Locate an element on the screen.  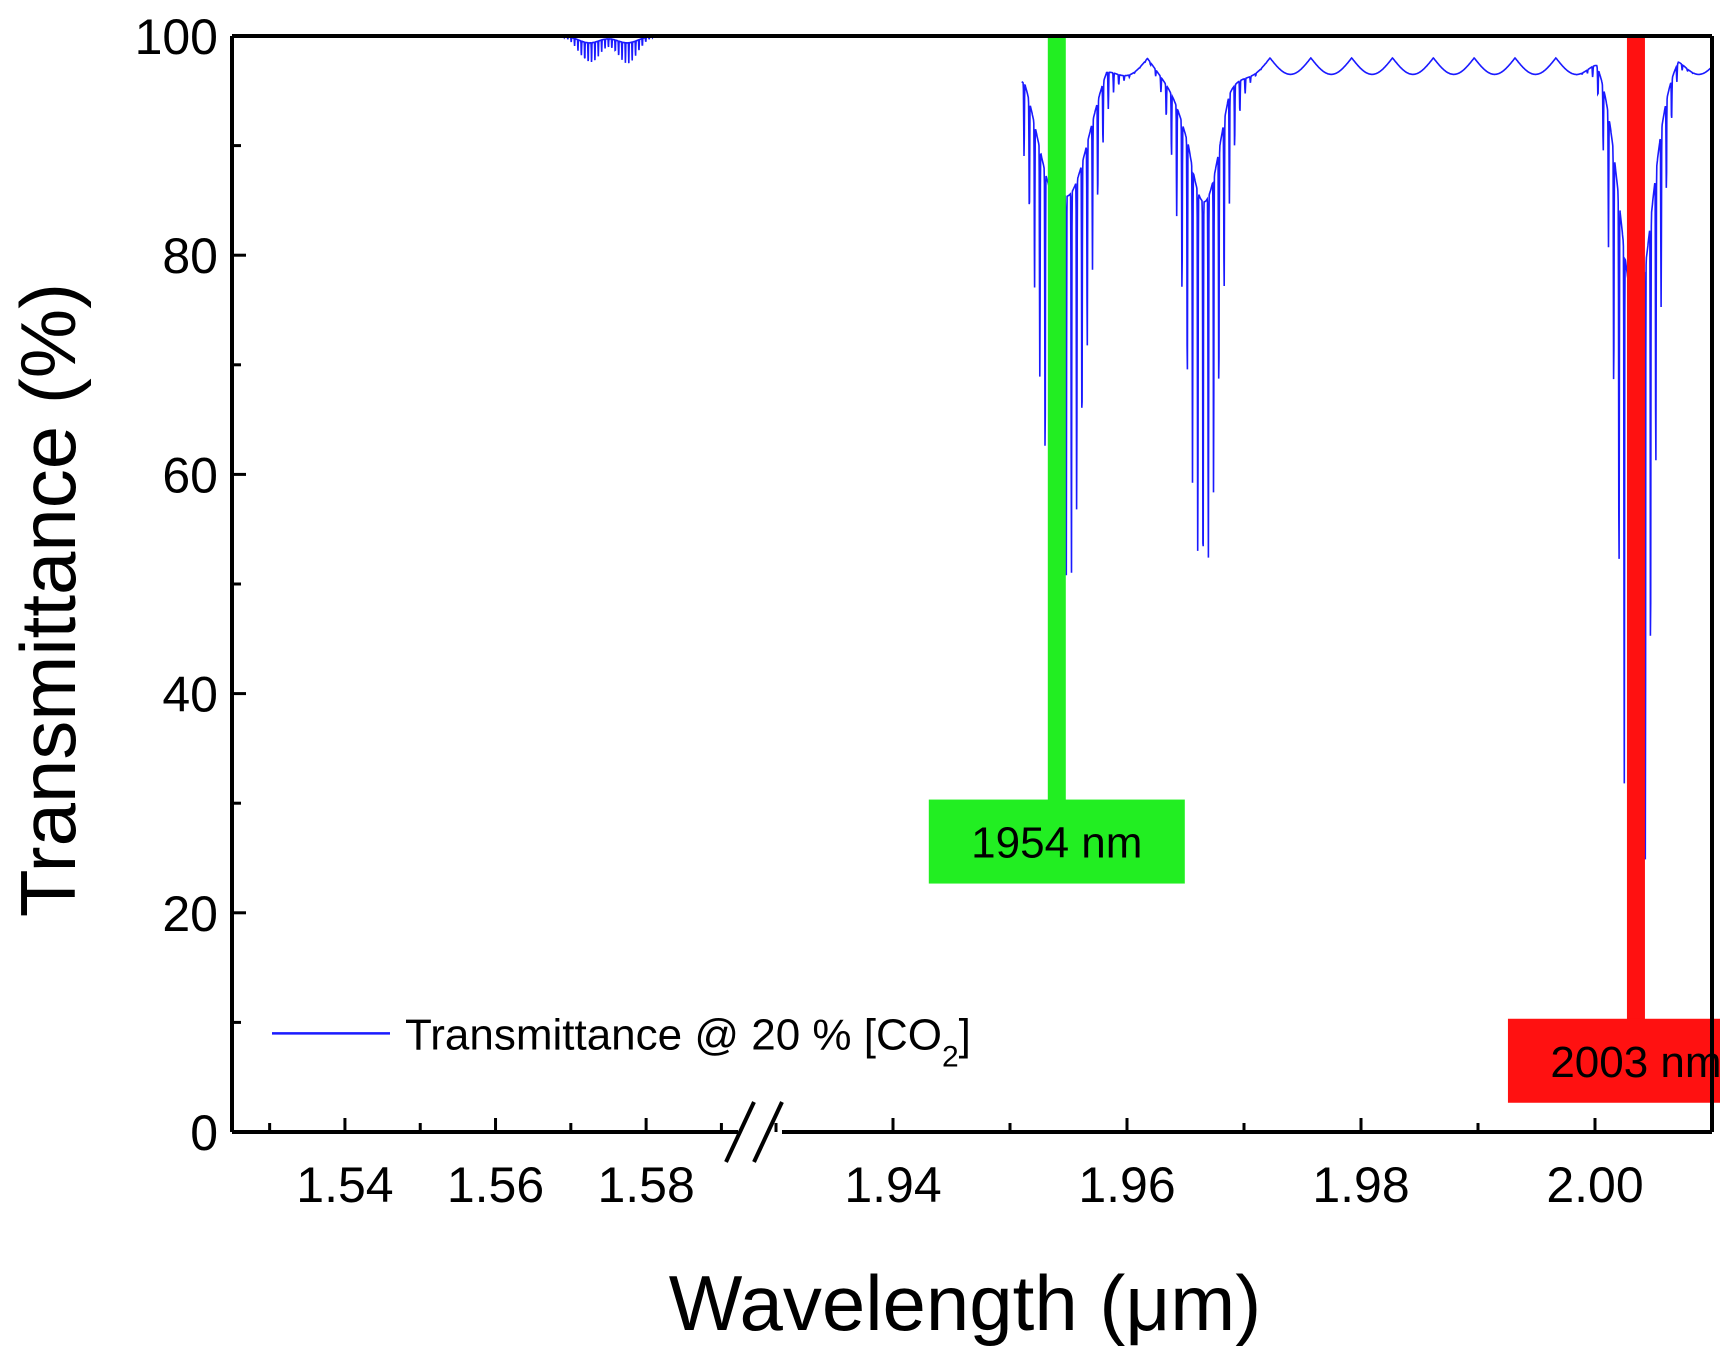
y-tick-label: 80 is located at coordinates (190, 256).